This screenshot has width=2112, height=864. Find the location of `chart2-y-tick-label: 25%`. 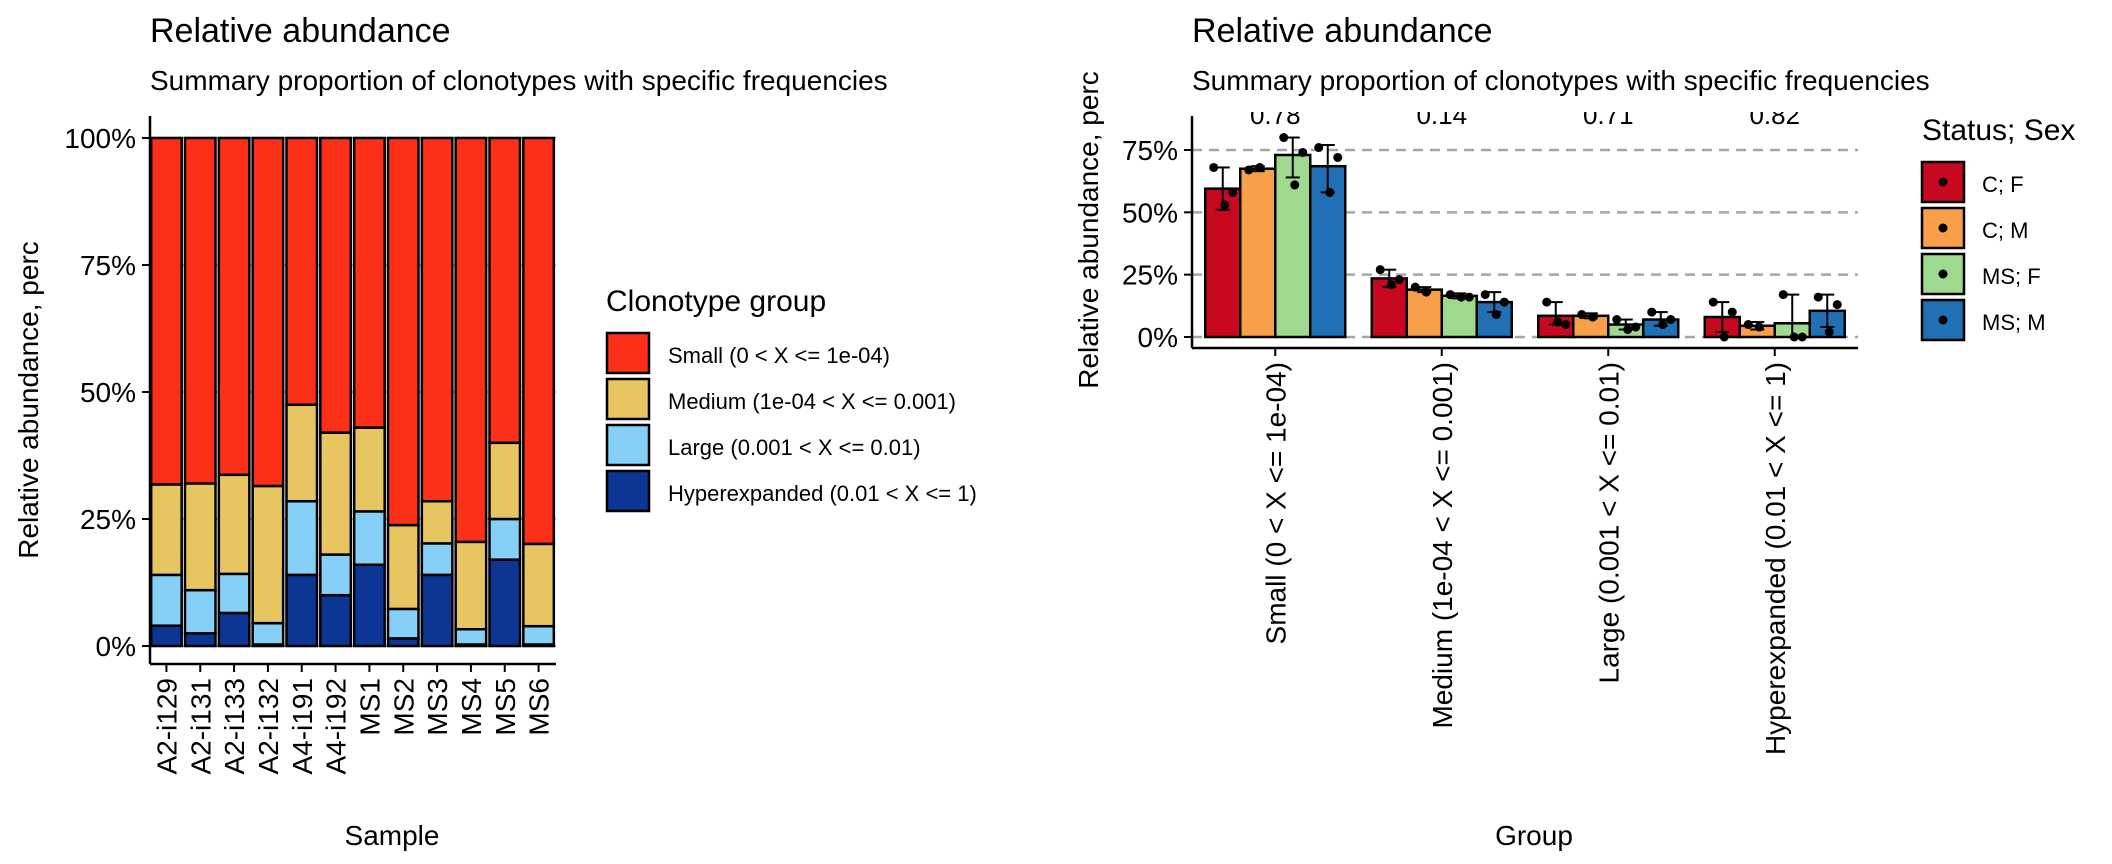

chart2-y-tick-label: 25% is located at coordinates (1150, 275).